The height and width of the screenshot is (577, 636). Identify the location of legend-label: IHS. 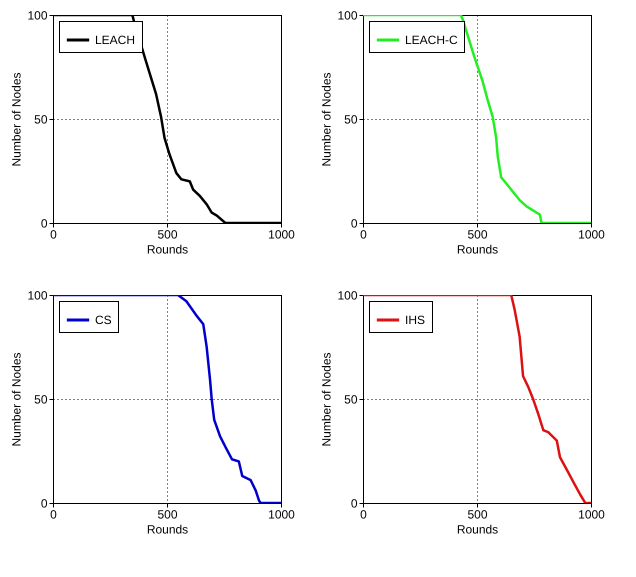
(415, 320).